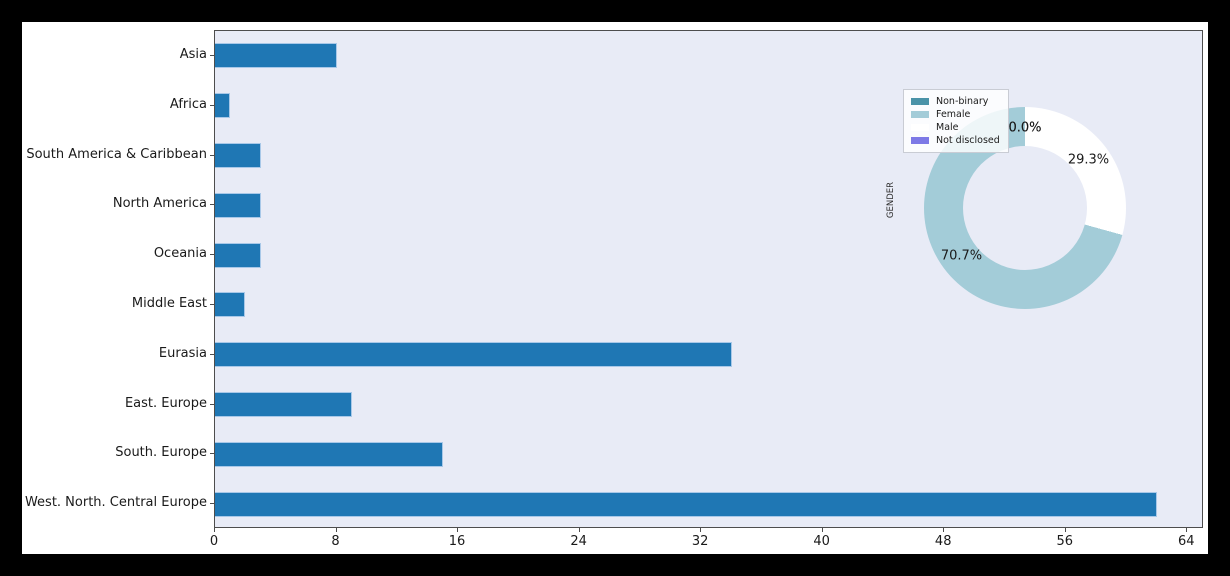 This screenshot has width=1230, height=576. I want to click on y-tick-label: Oceania, so click(180, 254).